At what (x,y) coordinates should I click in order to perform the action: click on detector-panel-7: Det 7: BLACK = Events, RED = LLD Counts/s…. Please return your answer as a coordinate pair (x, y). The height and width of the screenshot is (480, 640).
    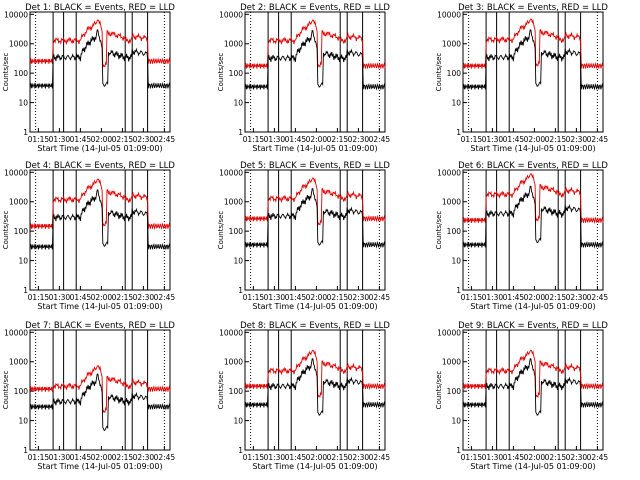
    Looking at the image, I should click on (88, 396).